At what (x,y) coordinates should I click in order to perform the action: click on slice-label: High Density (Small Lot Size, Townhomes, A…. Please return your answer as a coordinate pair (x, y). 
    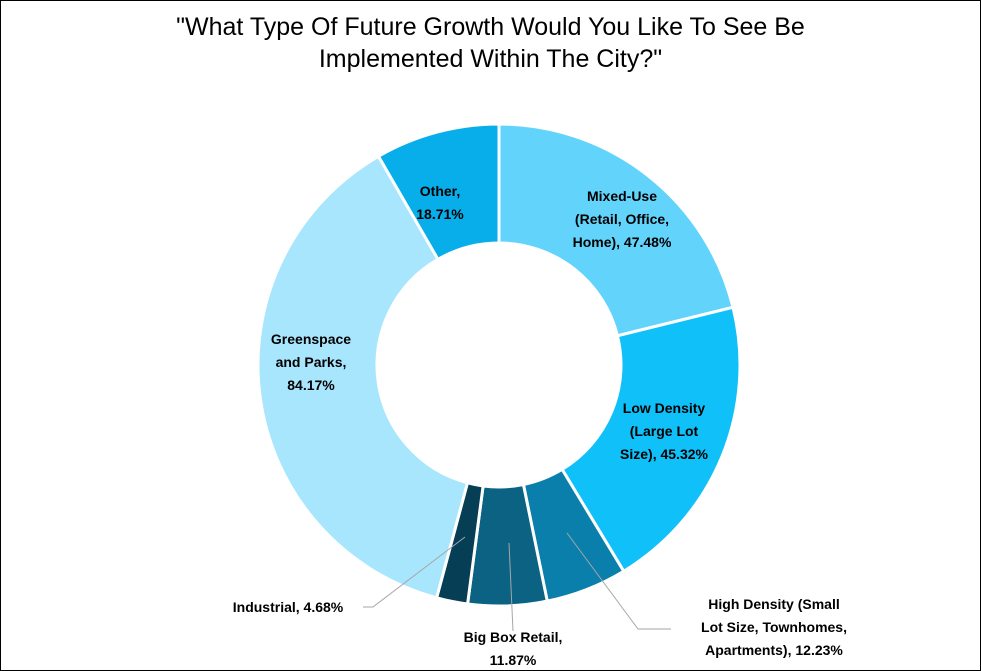
    Looking at the image, I should click on (774, 627).